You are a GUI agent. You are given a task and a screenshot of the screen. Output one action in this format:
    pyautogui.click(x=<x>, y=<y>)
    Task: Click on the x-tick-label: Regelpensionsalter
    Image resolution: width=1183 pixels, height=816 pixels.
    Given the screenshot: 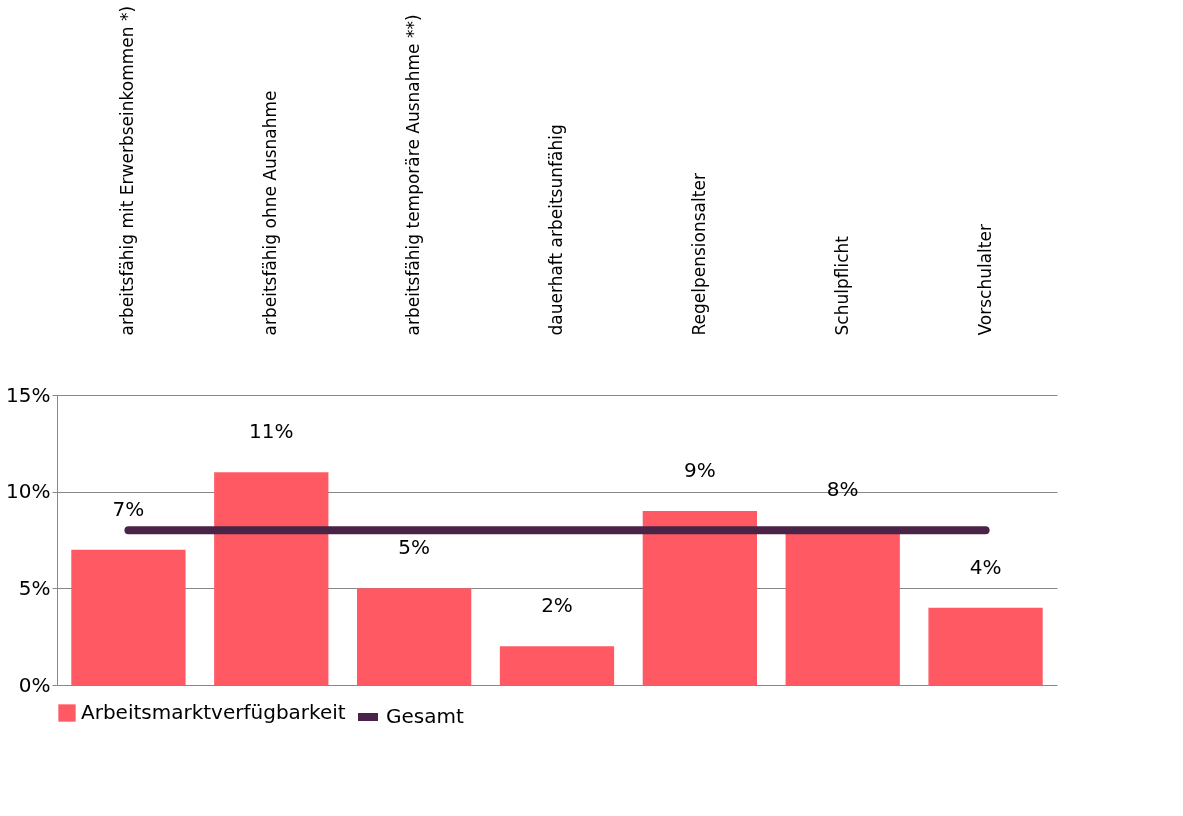 What is the action you would take?
    pyautogui.click(x=698, y=254)
    